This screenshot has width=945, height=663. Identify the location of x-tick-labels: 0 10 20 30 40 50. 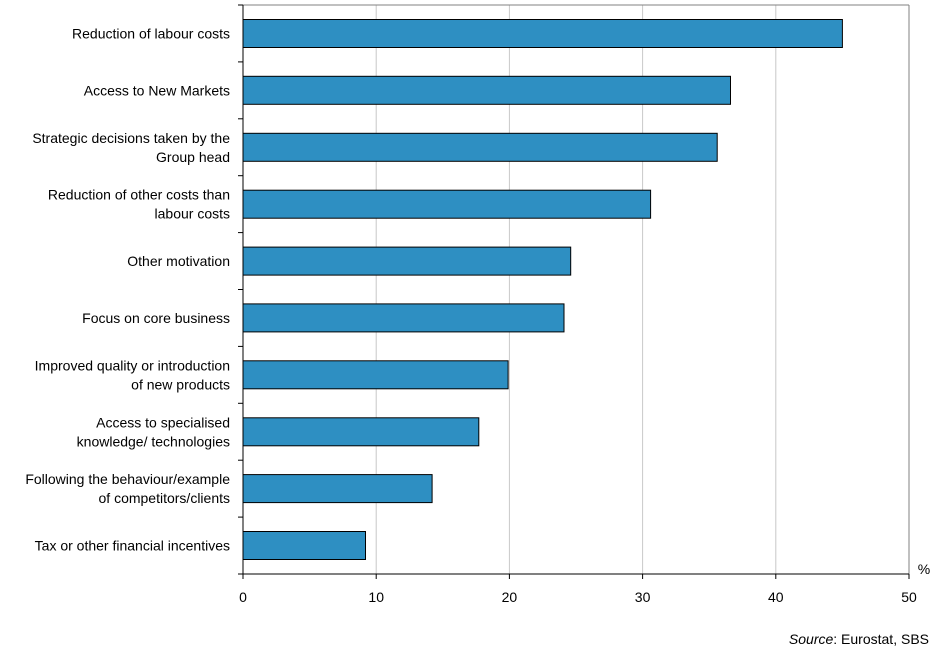
(578, 597).